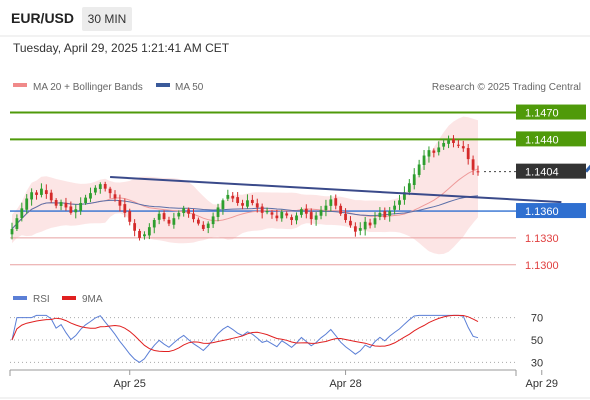  I want to click on rsi-legend-swatch, so click(20, 298).